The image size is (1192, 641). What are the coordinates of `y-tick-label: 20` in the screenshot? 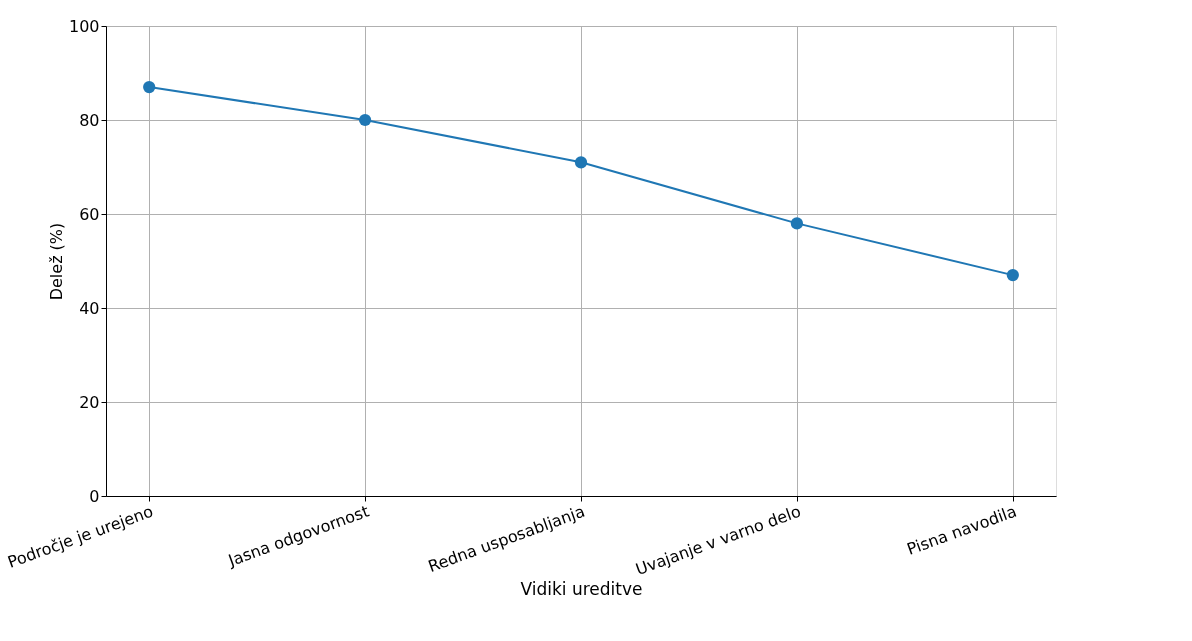 It's located at (89, 402).